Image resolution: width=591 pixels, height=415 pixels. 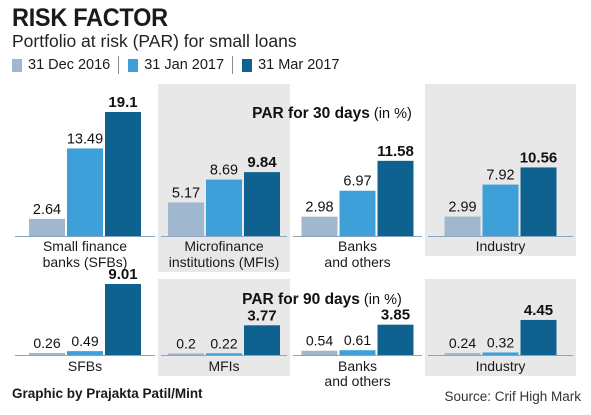 I want to click on data-label: 0.26, so click(x=46, y=343).